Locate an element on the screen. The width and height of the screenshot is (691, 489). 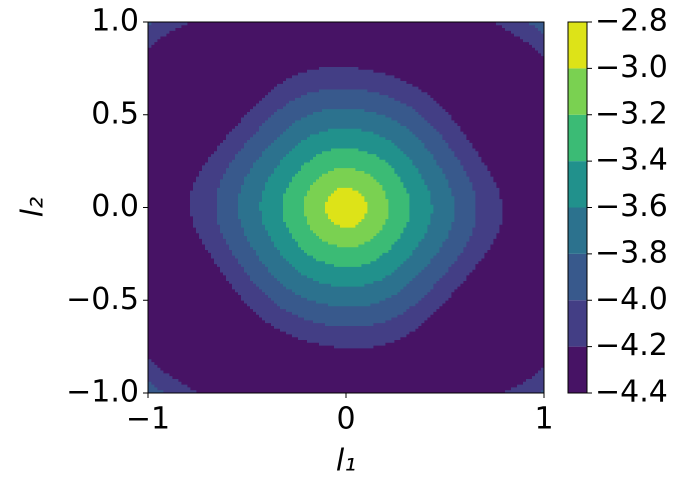
y-tick-label: 1.0 is located at coordinates (115, 21).